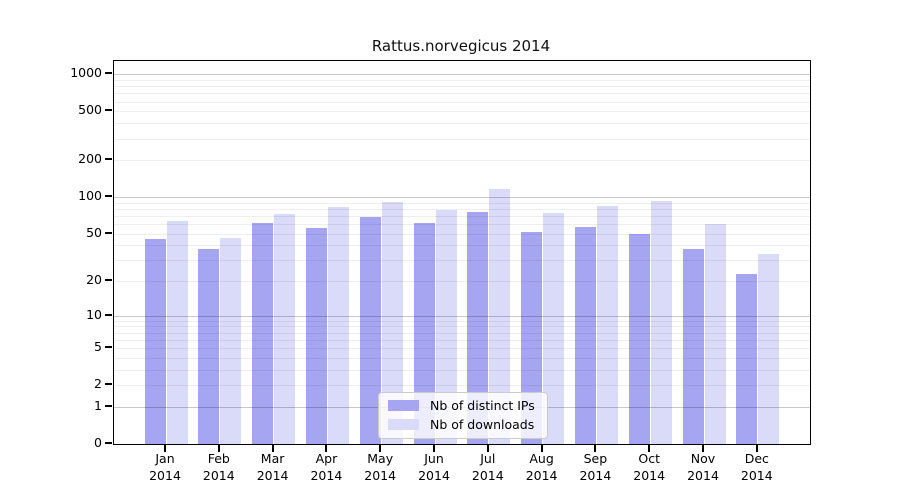  What do you see at coordinates (541, 467) in the screenshot?
I see `x-tick-label: Aug 2014` at bounding box center [541, 467].